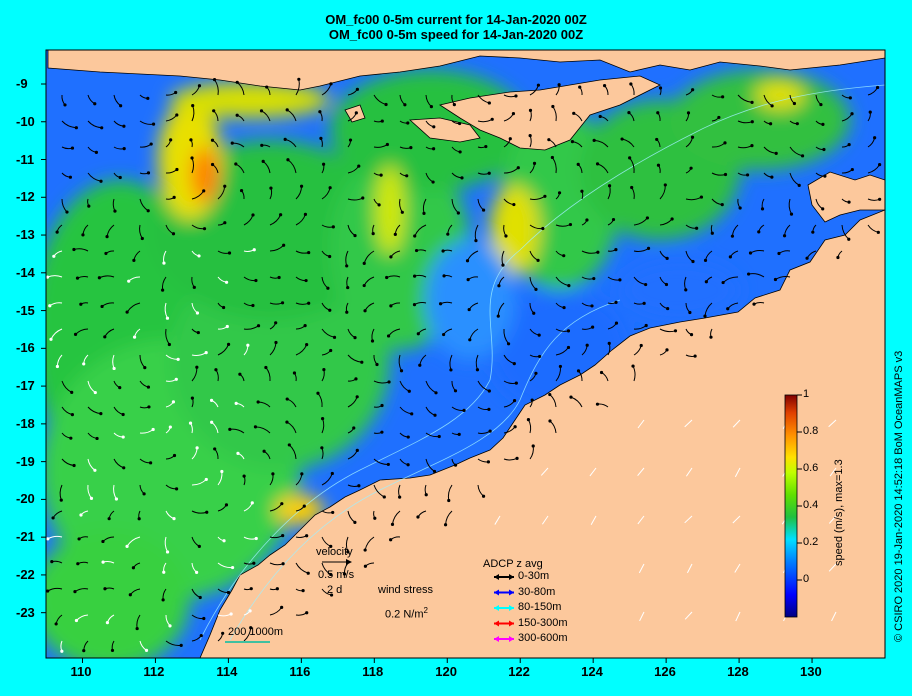 The width and height of the screenshot is (912, 696). Describe the element at coordinates (25, 423) in the screenshot. I see `lat-tick-label: -18` at that location.